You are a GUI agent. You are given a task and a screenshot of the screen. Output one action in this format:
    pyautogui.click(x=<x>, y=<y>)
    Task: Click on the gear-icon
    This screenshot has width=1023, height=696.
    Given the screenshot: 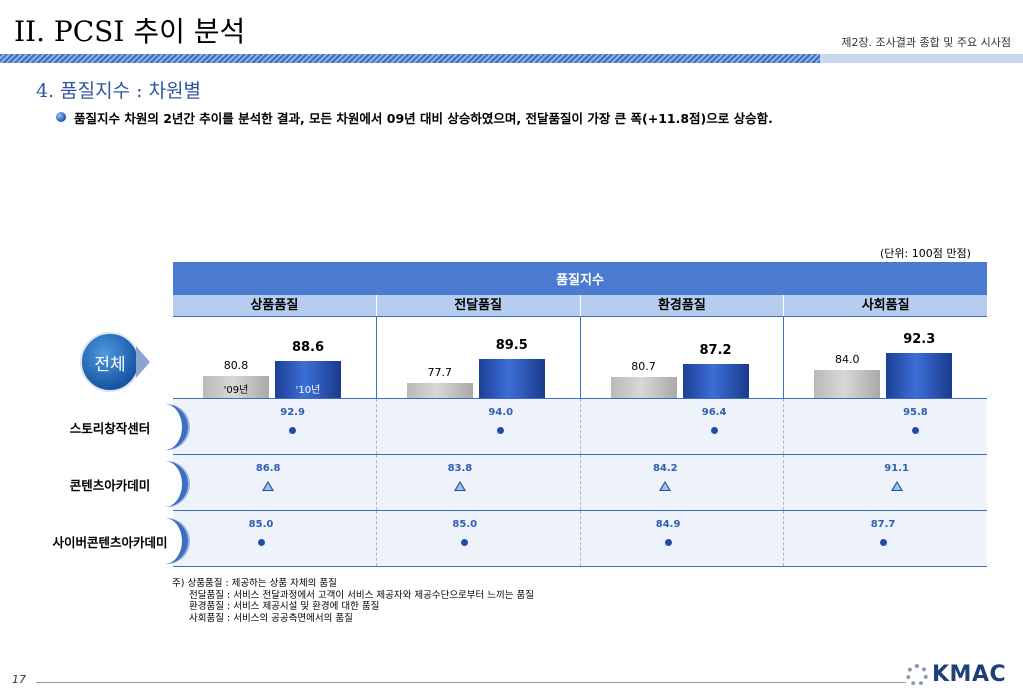 What is the action you would take?
    pyautogui.click(x=917, y=674)
    